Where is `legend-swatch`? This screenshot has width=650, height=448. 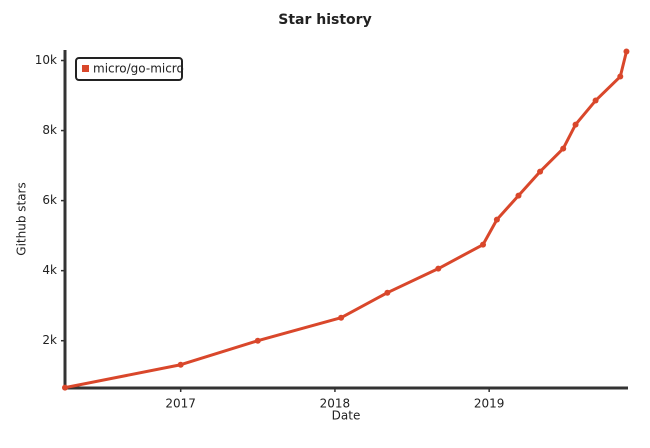
legend-swatch is located at coordinates (85, 68).